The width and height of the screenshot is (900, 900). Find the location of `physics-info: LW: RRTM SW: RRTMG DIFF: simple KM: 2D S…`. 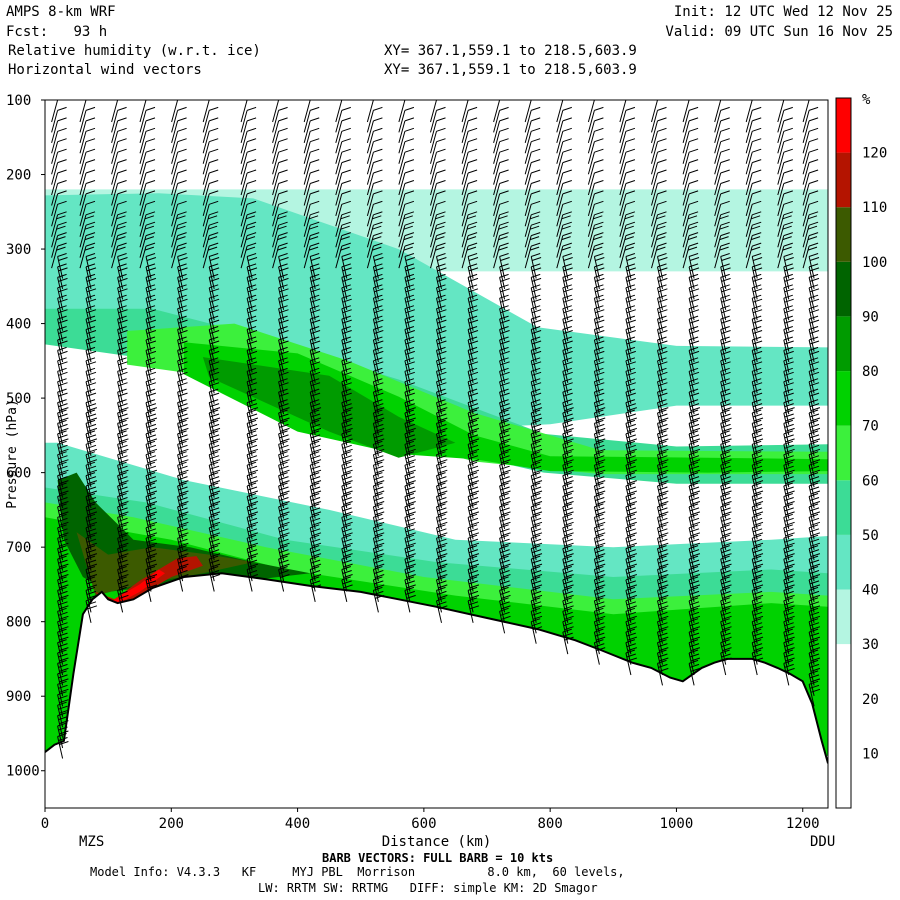

physics-info: LW: RRTM SW: RRTMG DIFF: simple KM: 2D S… is located at coordinates (428, 888).